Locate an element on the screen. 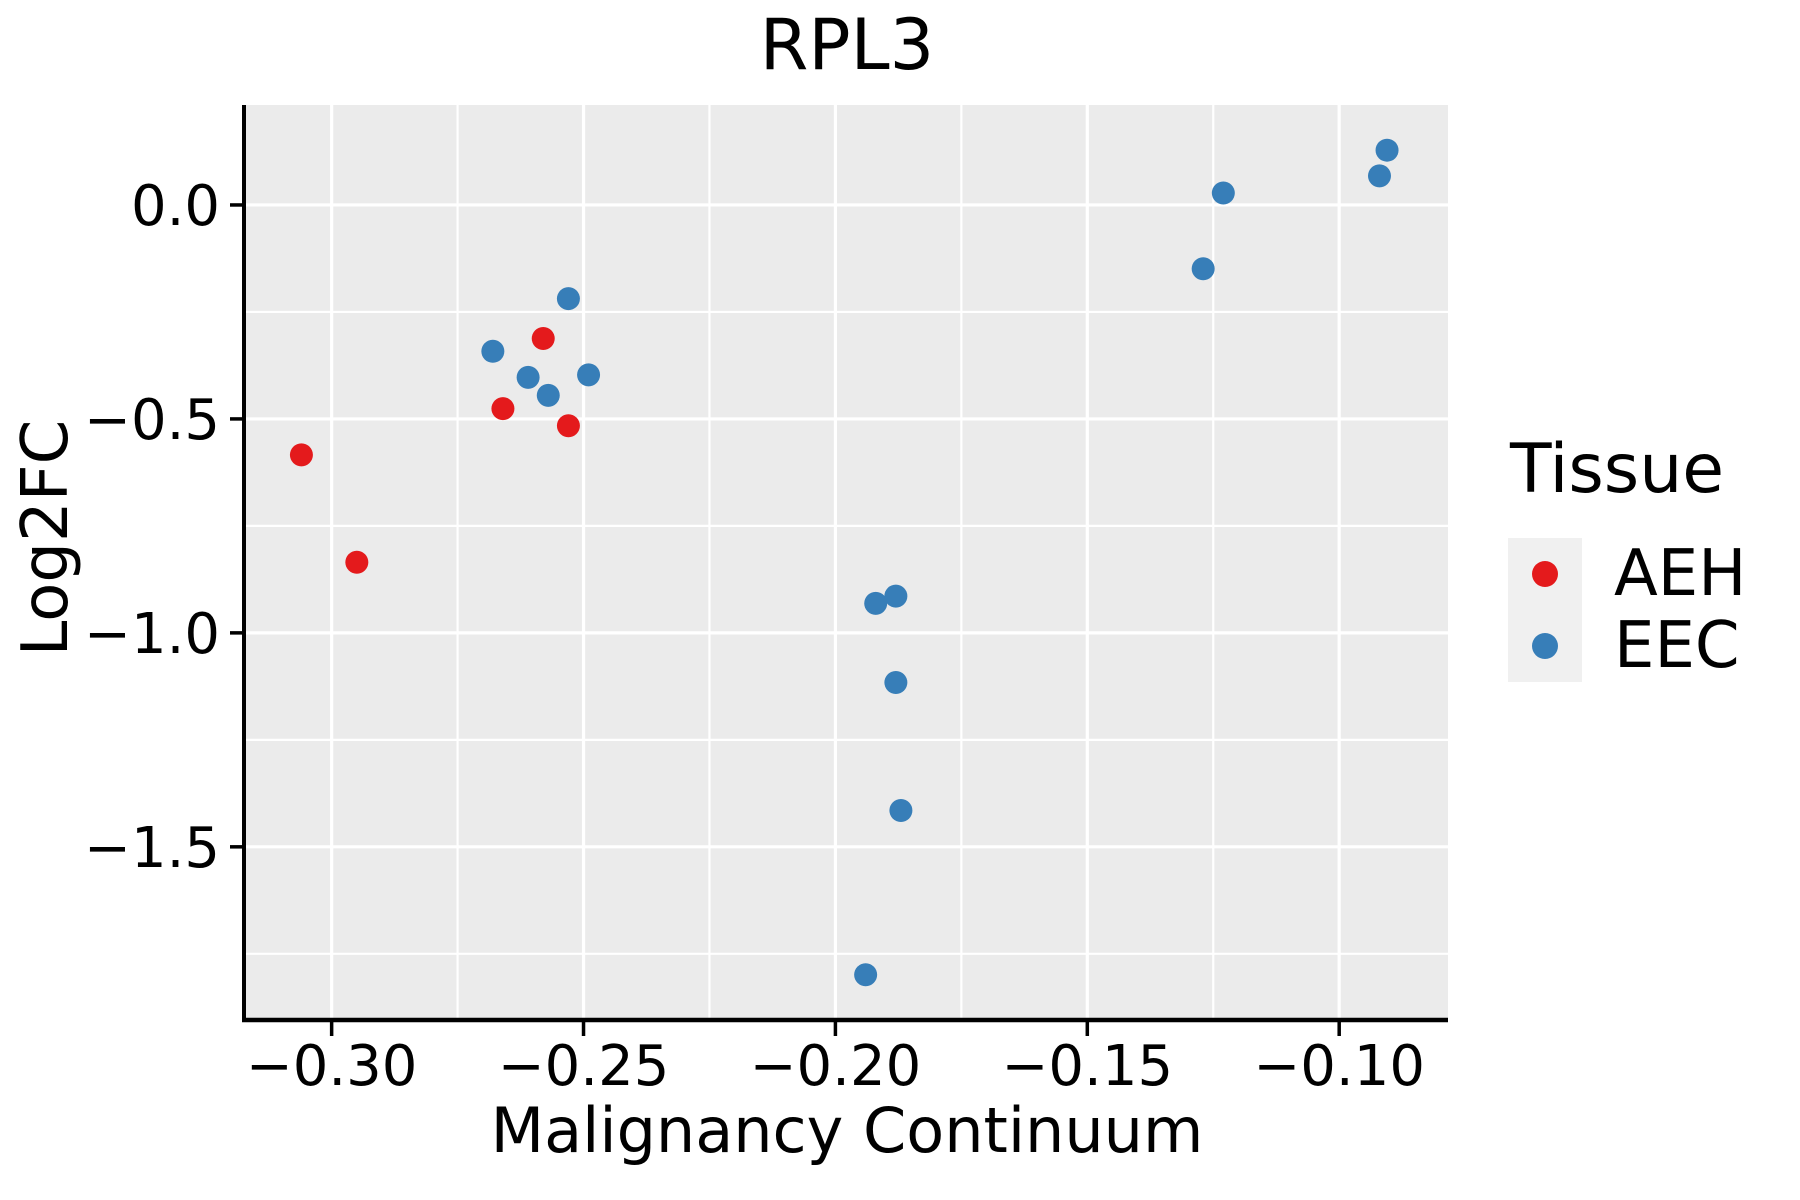 This screenshot has height=1200, width=1800. plot-title: RPL3 is located at coordinates (847, 45).